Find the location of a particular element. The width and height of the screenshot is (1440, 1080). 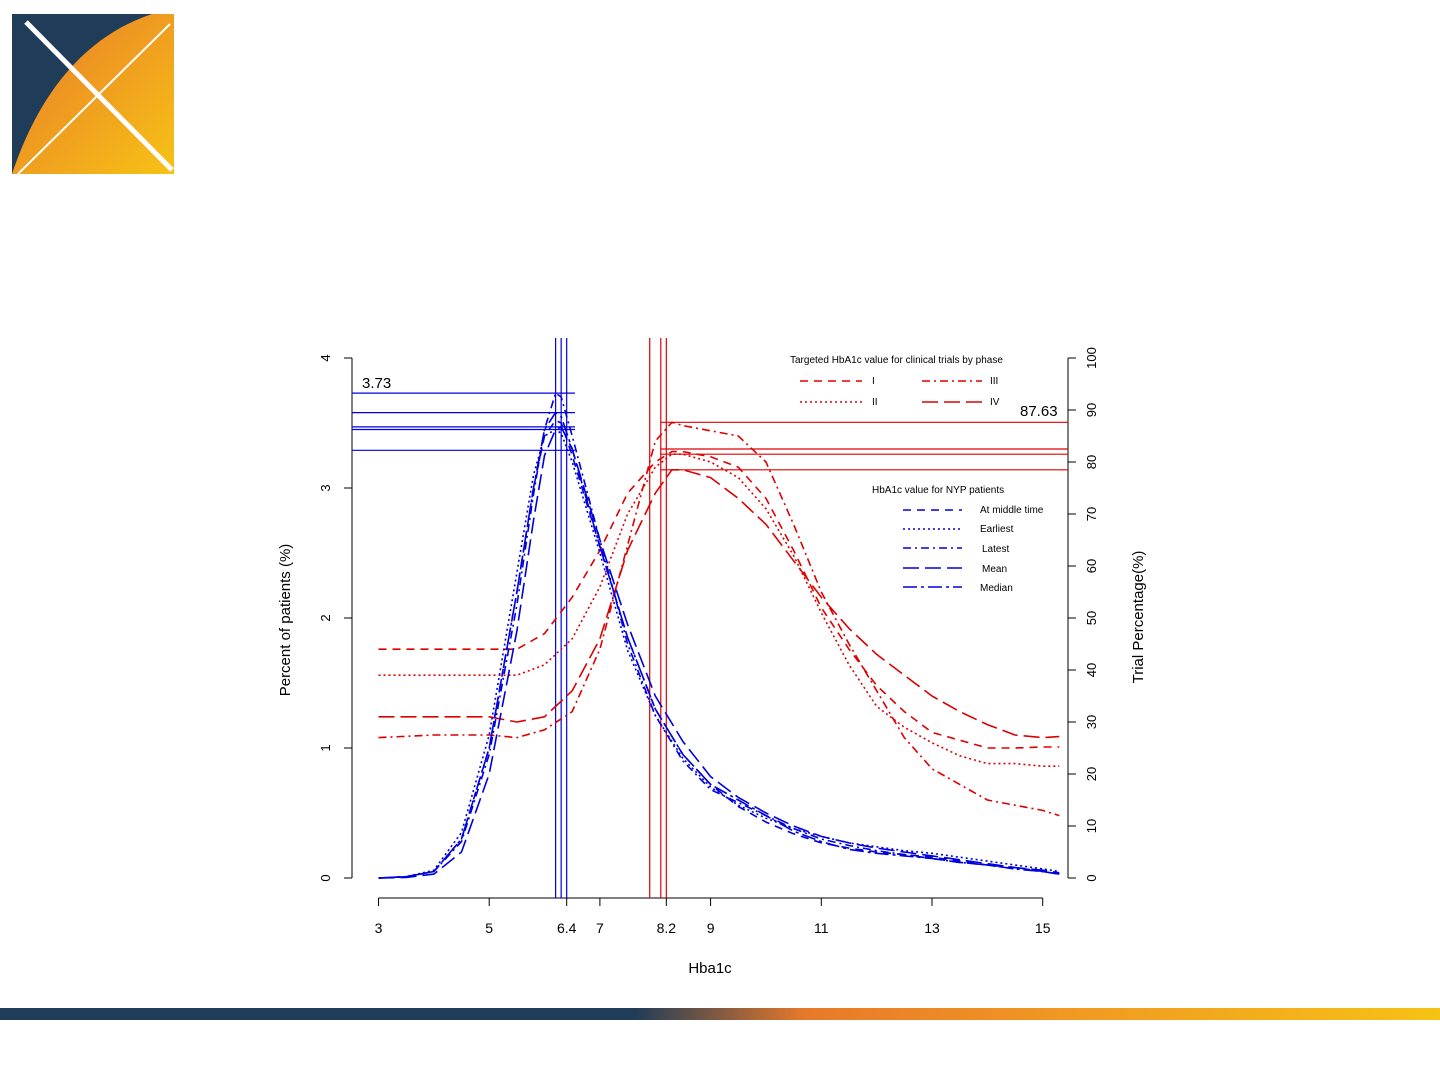

y-right-tick-label: 50 is located at coordinates (1091, 618).